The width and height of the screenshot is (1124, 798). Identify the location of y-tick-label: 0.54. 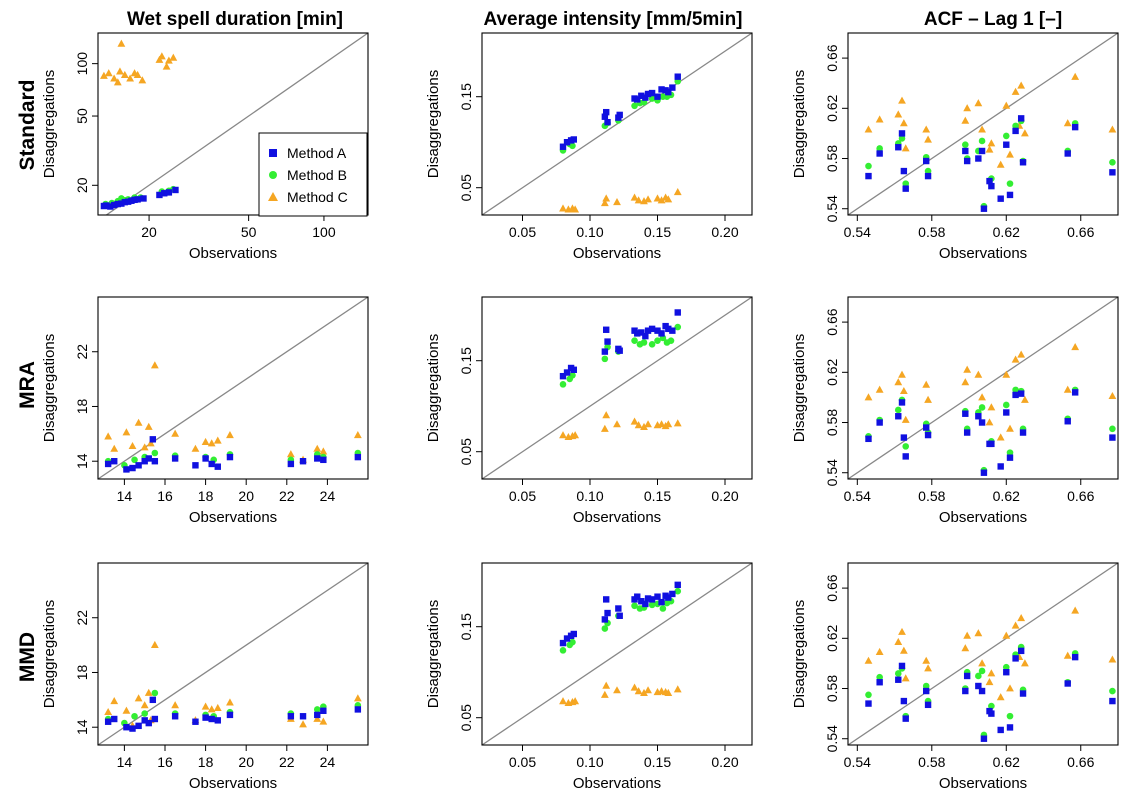
(832, 738).